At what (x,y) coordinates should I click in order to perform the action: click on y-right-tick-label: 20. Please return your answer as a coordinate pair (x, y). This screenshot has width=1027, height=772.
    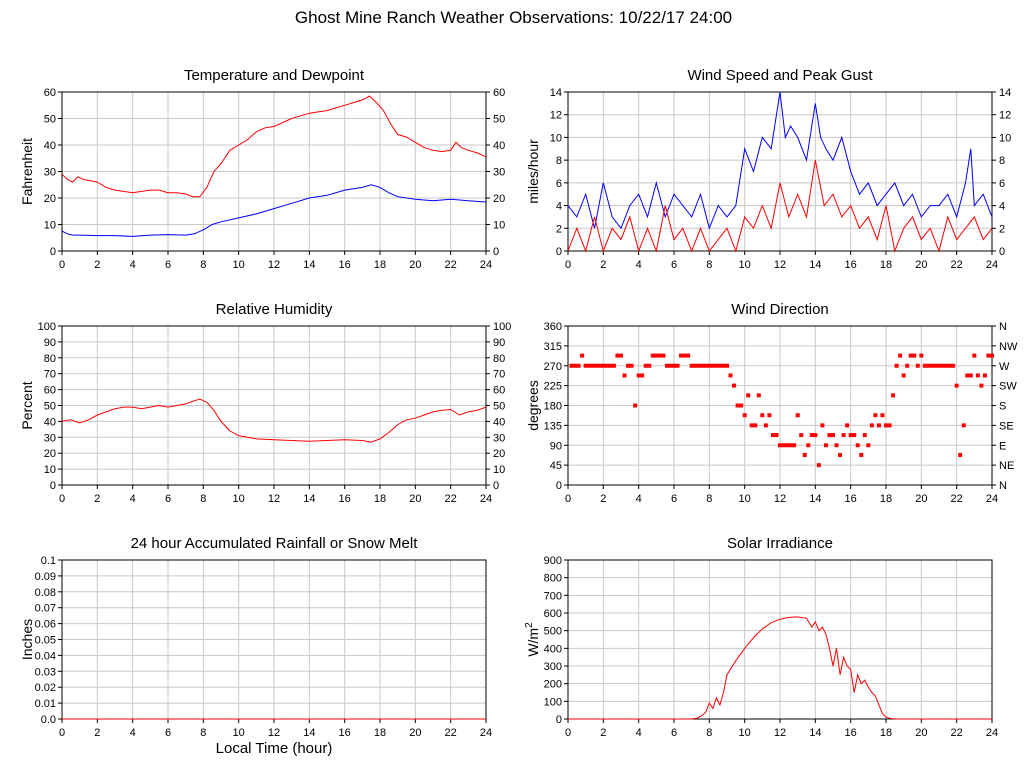
    Looking at the image, I should click on (499, 454).